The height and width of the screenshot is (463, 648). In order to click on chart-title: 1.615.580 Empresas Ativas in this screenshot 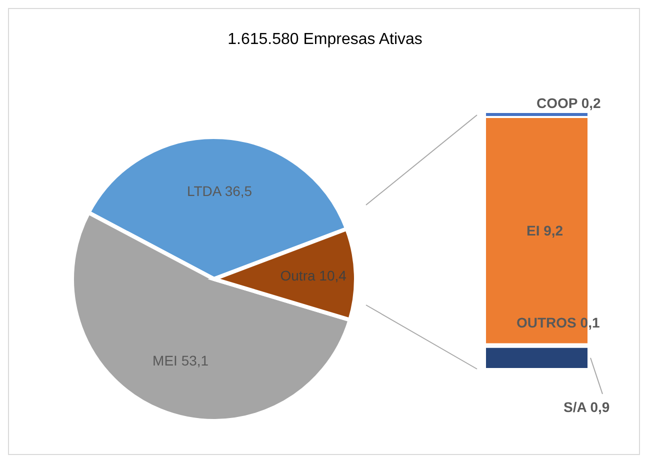, I will do `click(325, 40)`.